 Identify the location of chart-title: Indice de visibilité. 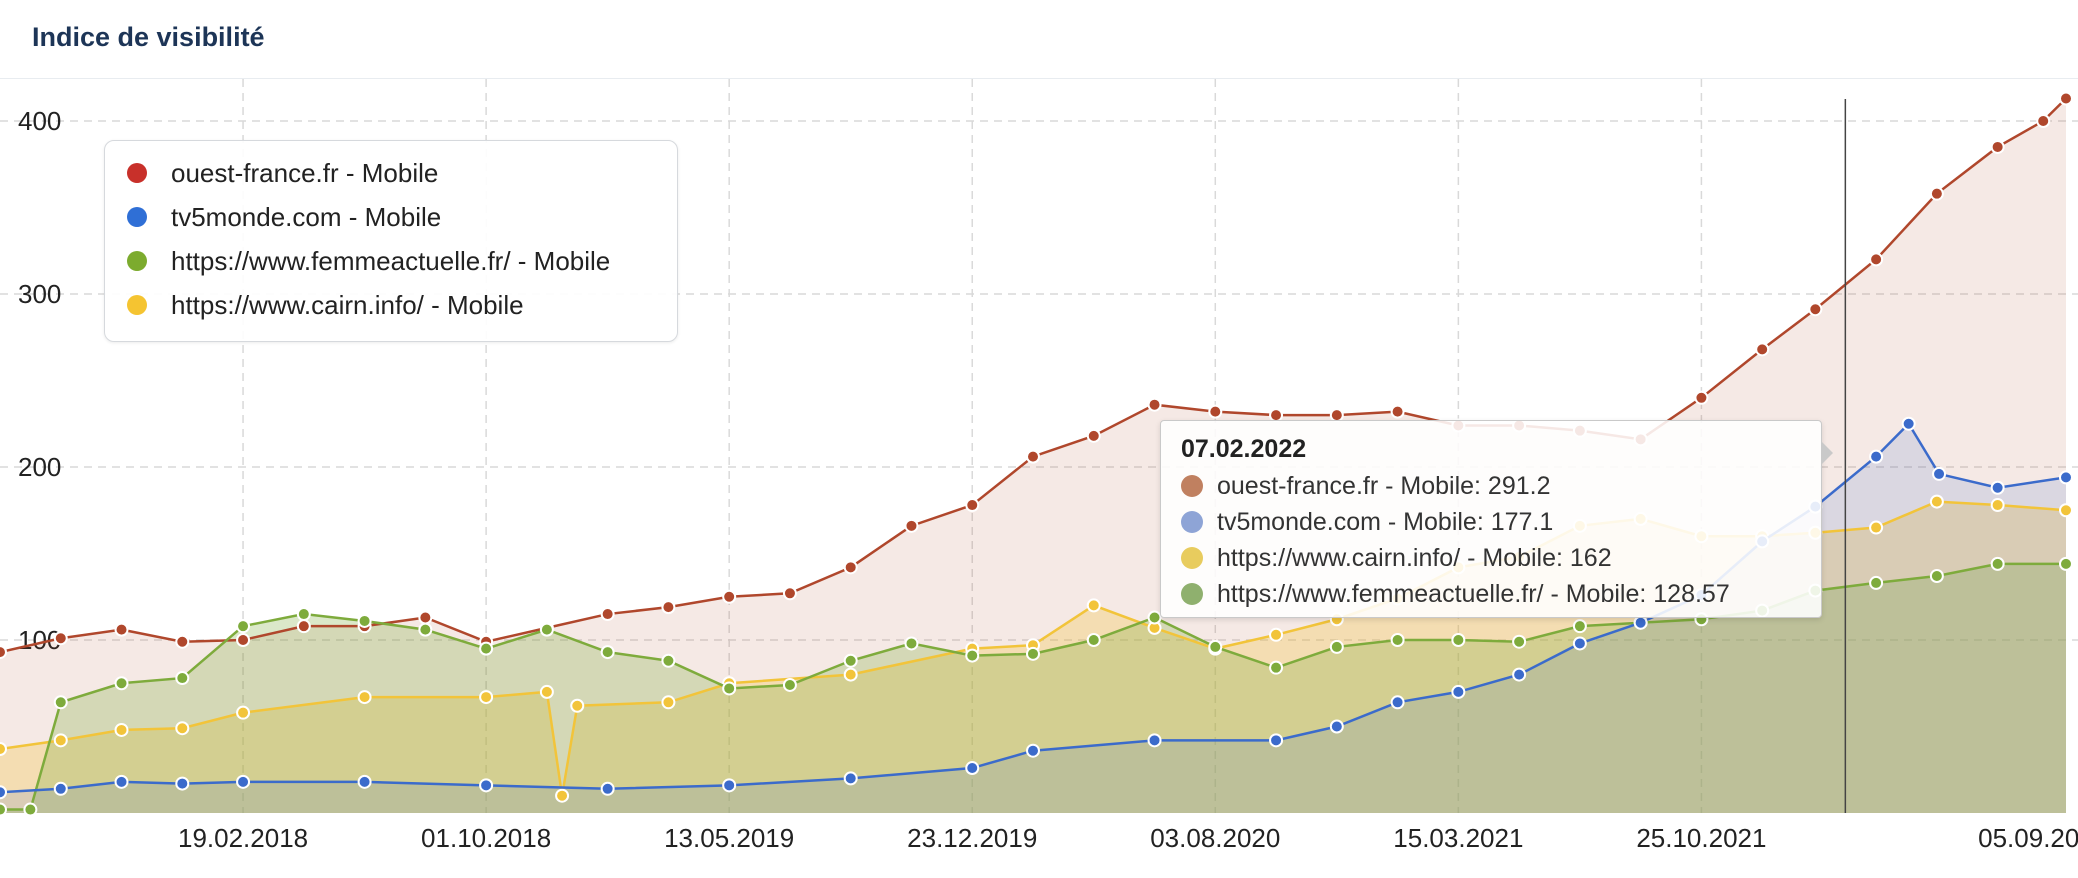
(148, 37).